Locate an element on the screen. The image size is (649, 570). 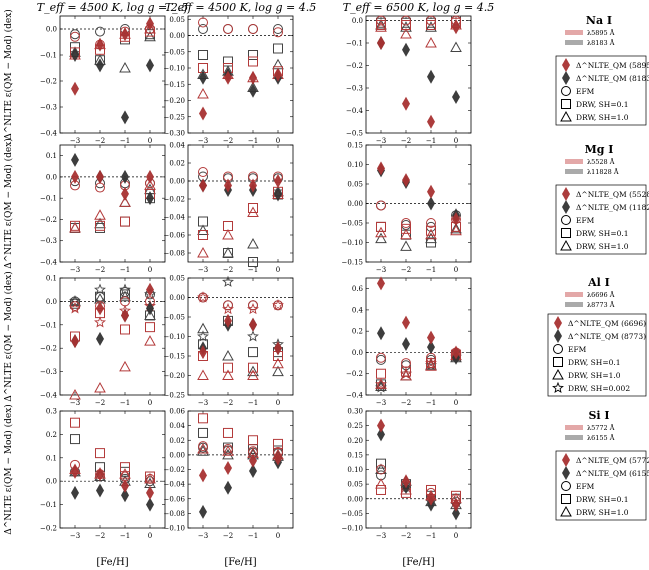
legend-triangle is located at coordinates (558, 374).